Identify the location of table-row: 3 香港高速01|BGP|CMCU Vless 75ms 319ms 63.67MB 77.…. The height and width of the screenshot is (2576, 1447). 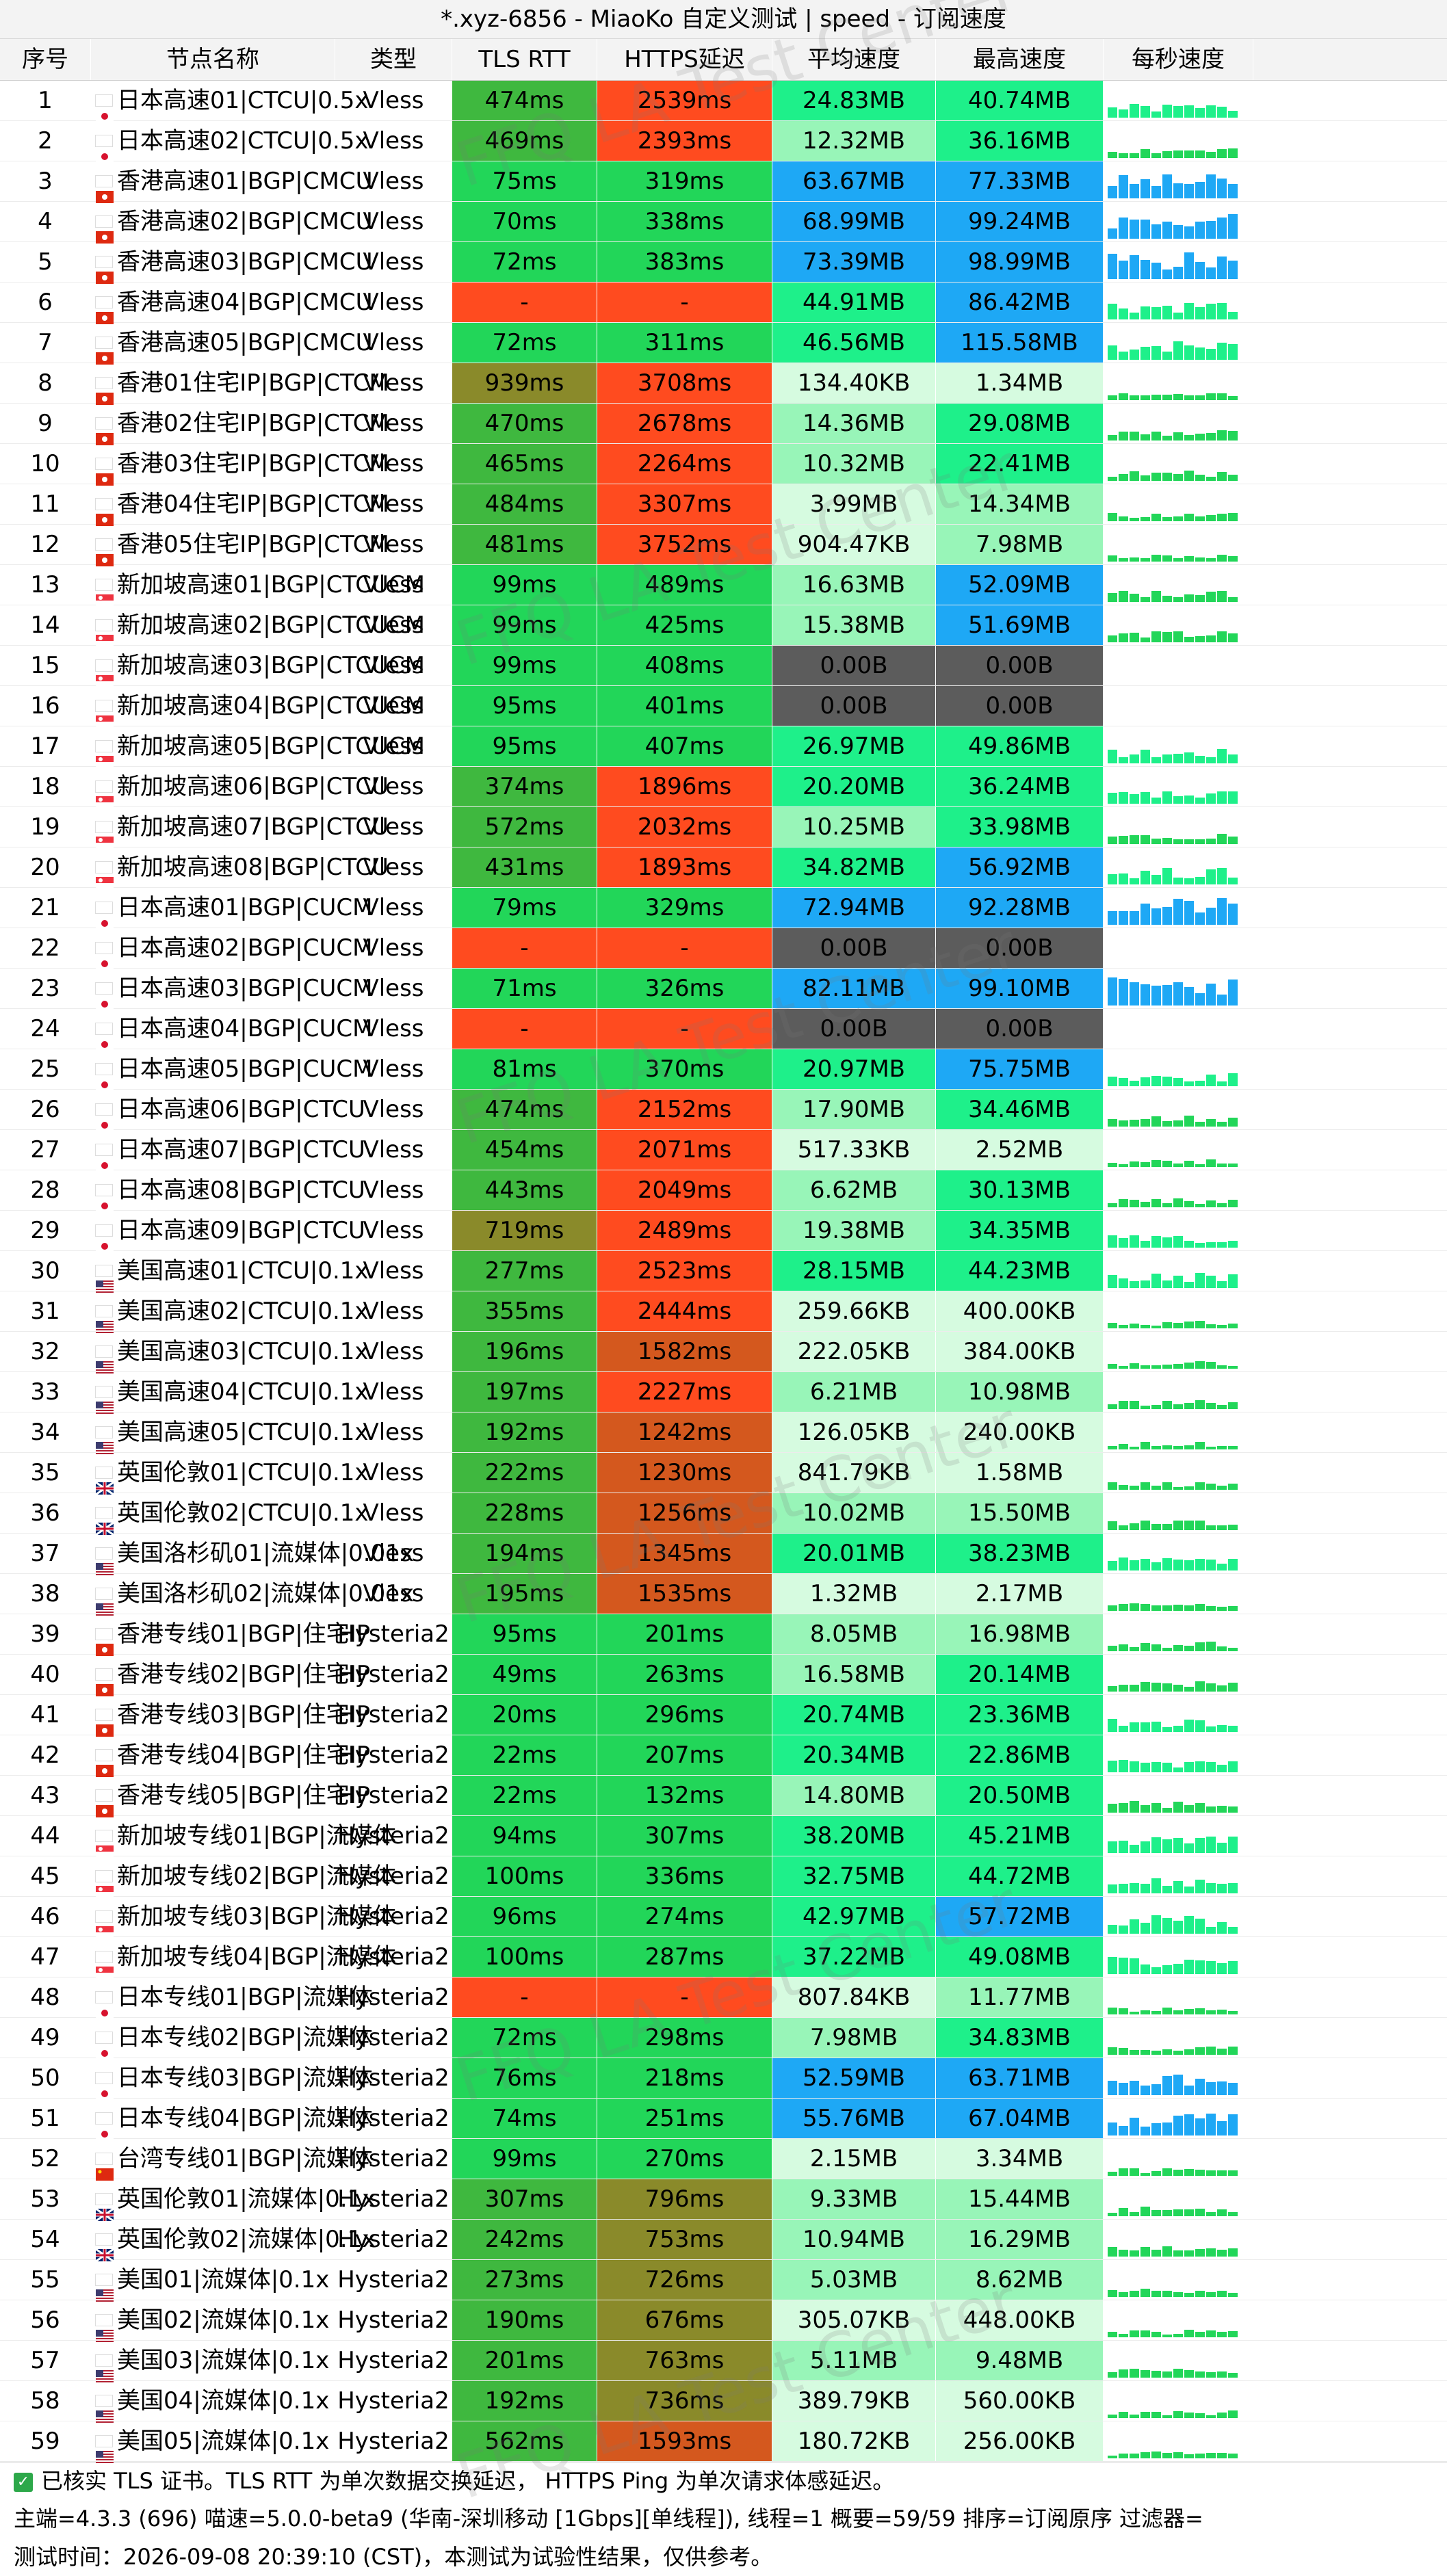
(723, 182).